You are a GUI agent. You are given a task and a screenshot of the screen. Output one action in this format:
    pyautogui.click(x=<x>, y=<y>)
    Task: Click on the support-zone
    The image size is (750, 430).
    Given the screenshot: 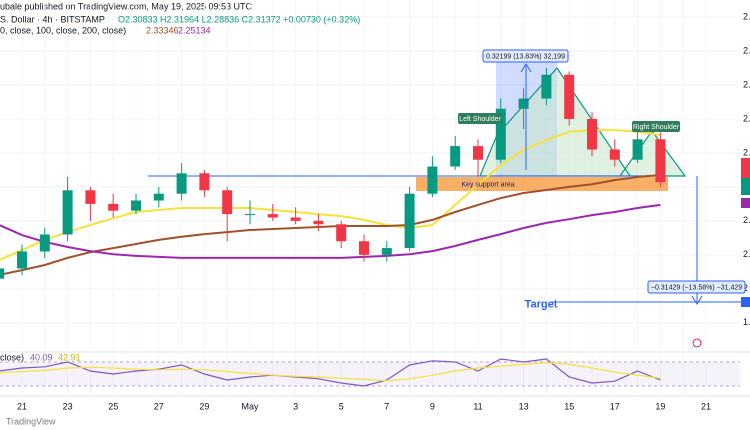 What is the action you would take?
    pyautogui.click(x=542, y=184)
    